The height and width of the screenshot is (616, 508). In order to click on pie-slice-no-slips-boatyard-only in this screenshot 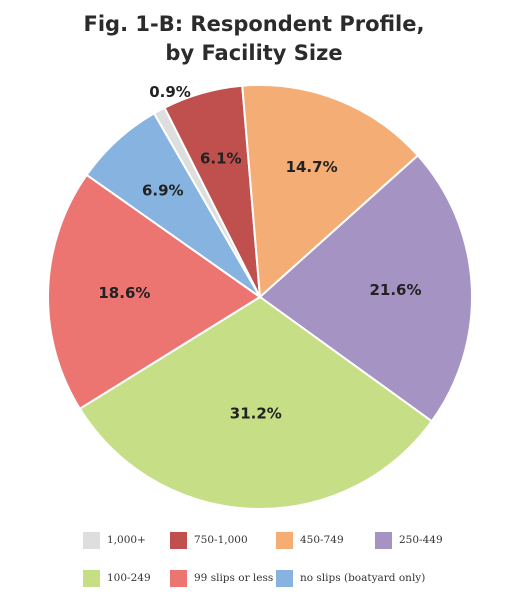, I will do `click(173, 205)`.